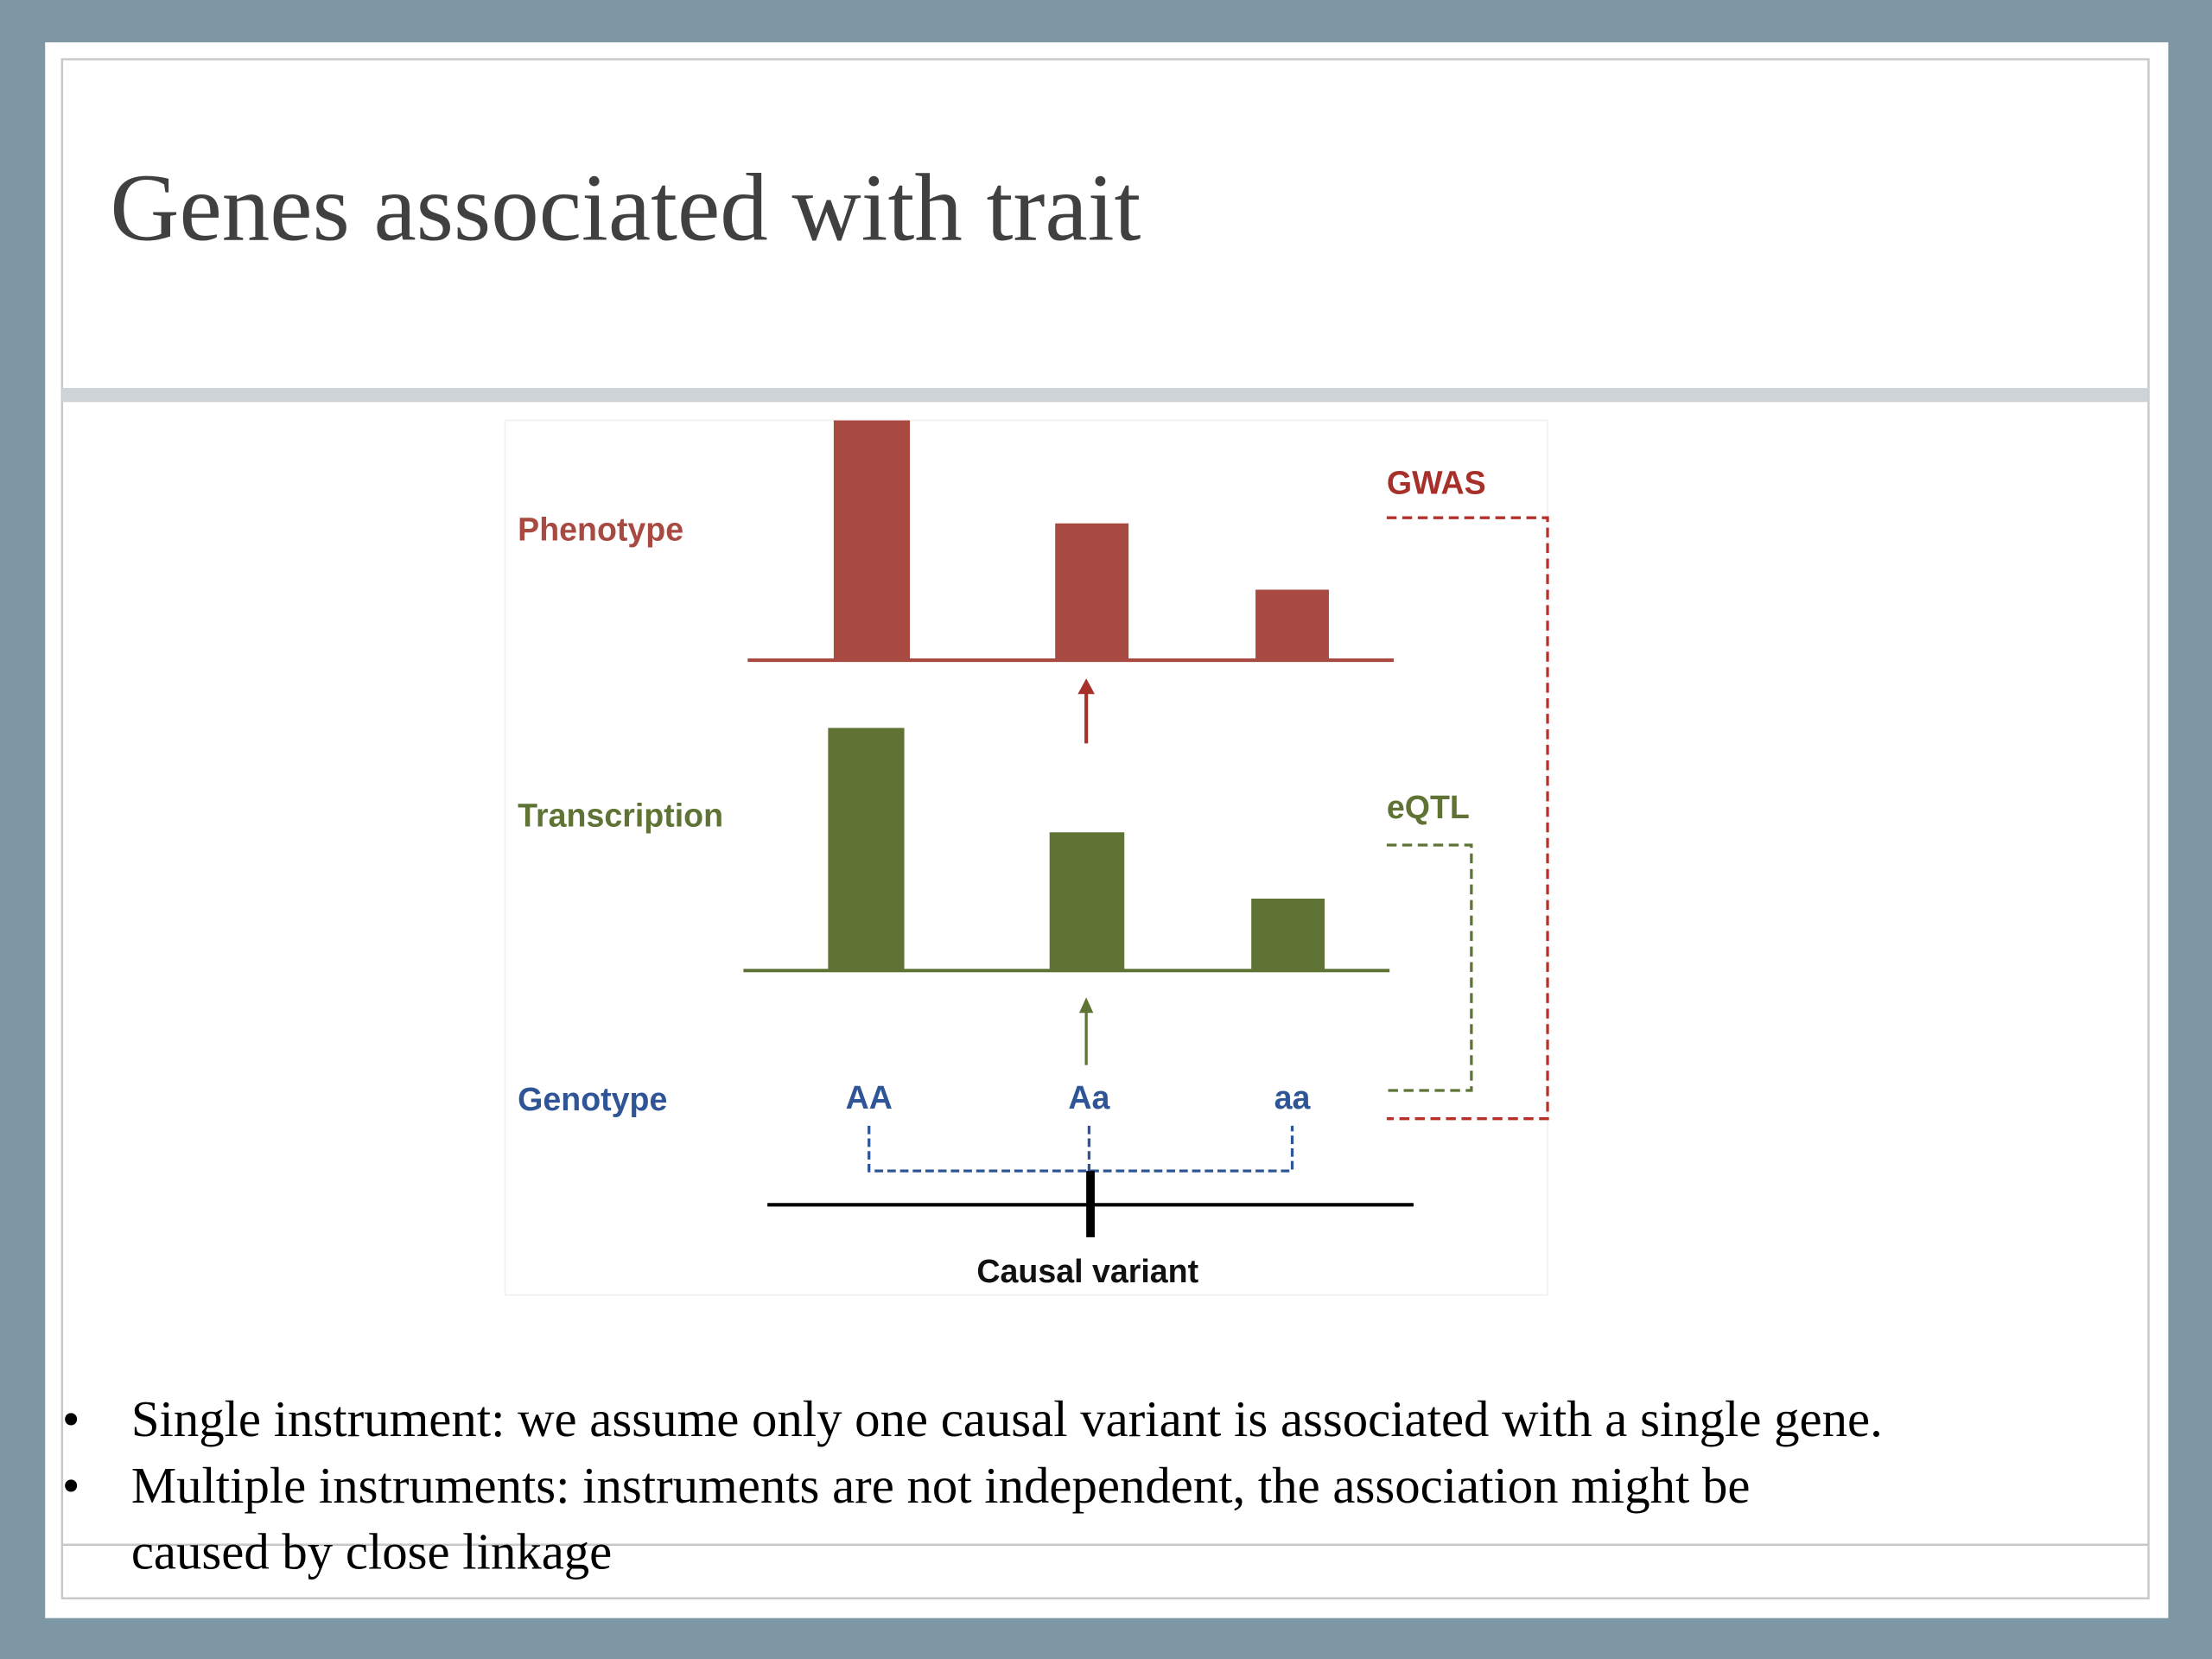 This screenshot has width=2212, height=1659. Describe the element at coordinates (869, 1097) in the screenshot. I see `genotype-label: AA` at that location.